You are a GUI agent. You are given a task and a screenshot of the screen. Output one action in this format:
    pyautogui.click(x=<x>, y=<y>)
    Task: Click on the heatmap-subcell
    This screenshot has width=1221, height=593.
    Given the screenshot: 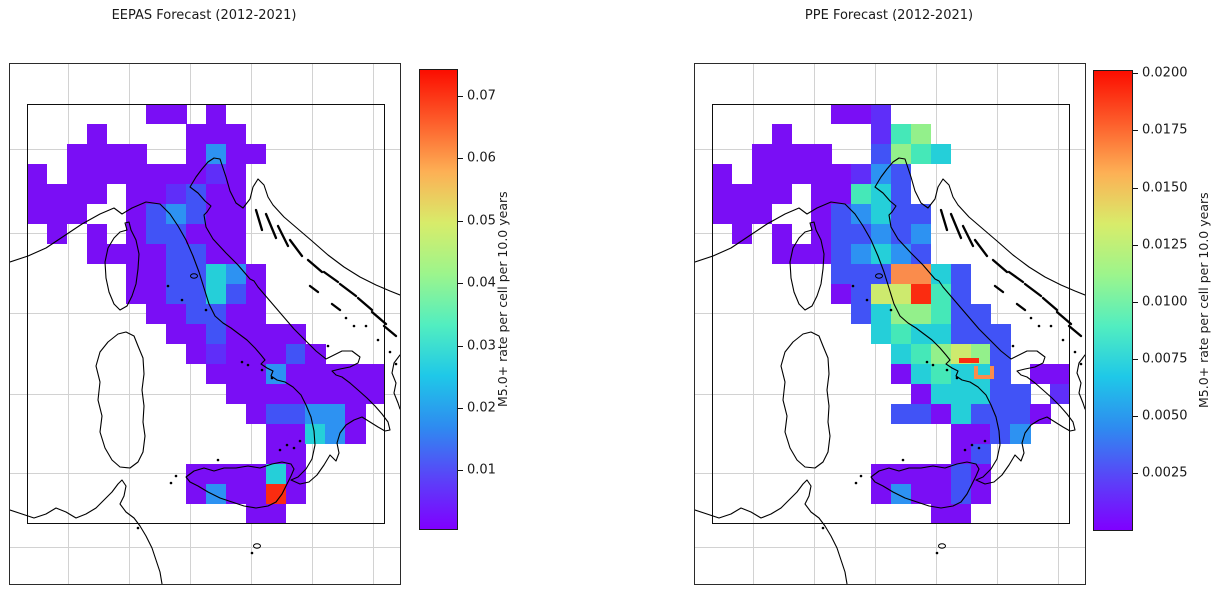 What is the action you would take?
    pyautogui.click(x=992, y=372)
    